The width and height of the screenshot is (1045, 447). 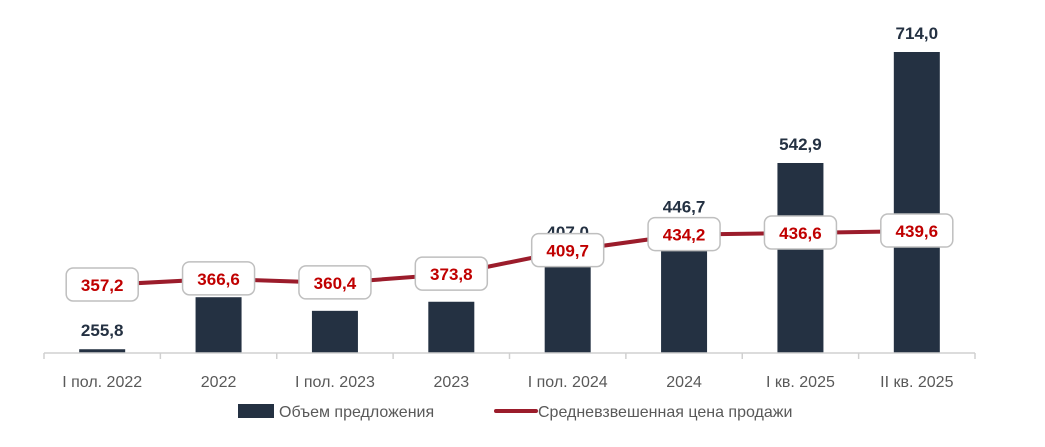 I want to click on bar-value-label: 446,7, so click(x=684, y=206).